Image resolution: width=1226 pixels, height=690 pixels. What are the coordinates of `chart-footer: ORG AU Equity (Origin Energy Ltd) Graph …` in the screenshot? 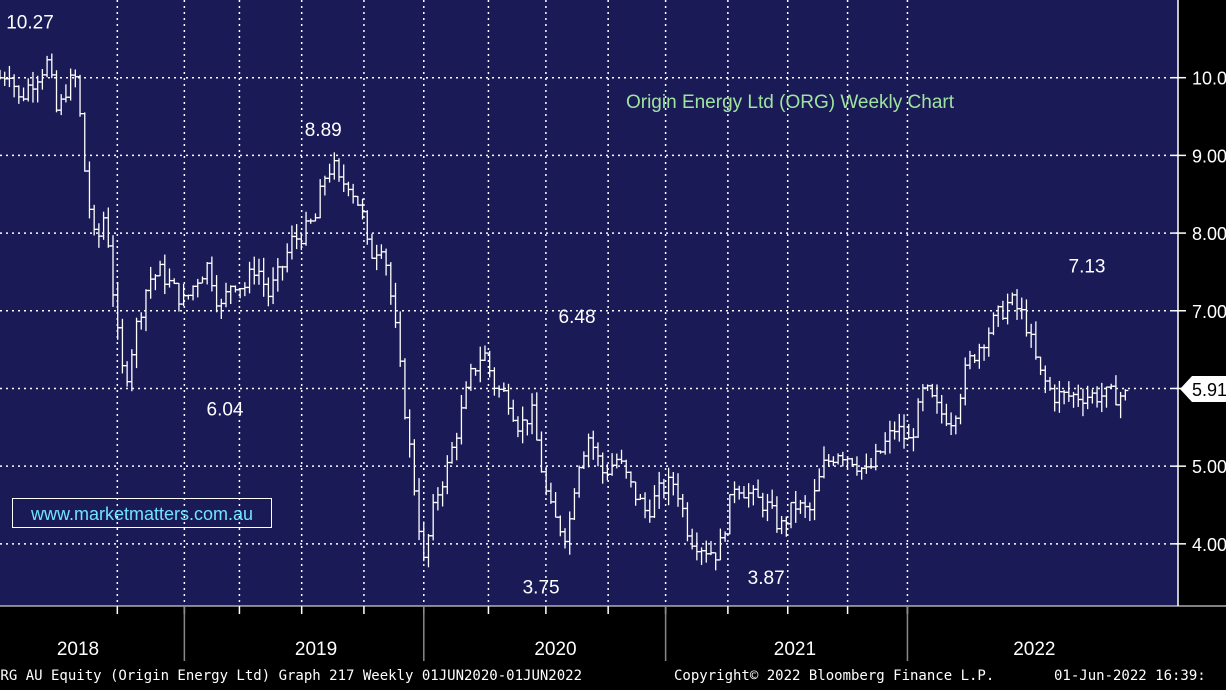 It's located at (613, 678).